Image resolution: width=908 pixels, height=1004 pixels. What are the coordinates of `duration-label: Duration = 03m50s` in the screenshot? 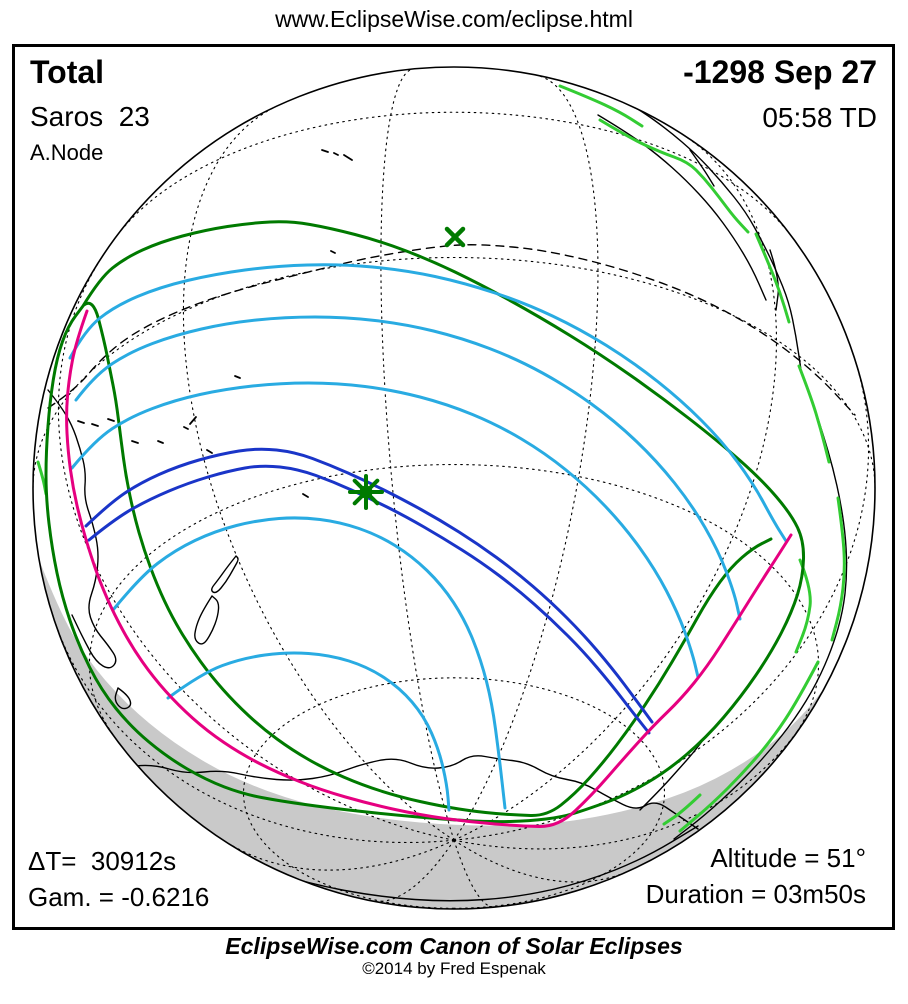 It's located at (755, 894).